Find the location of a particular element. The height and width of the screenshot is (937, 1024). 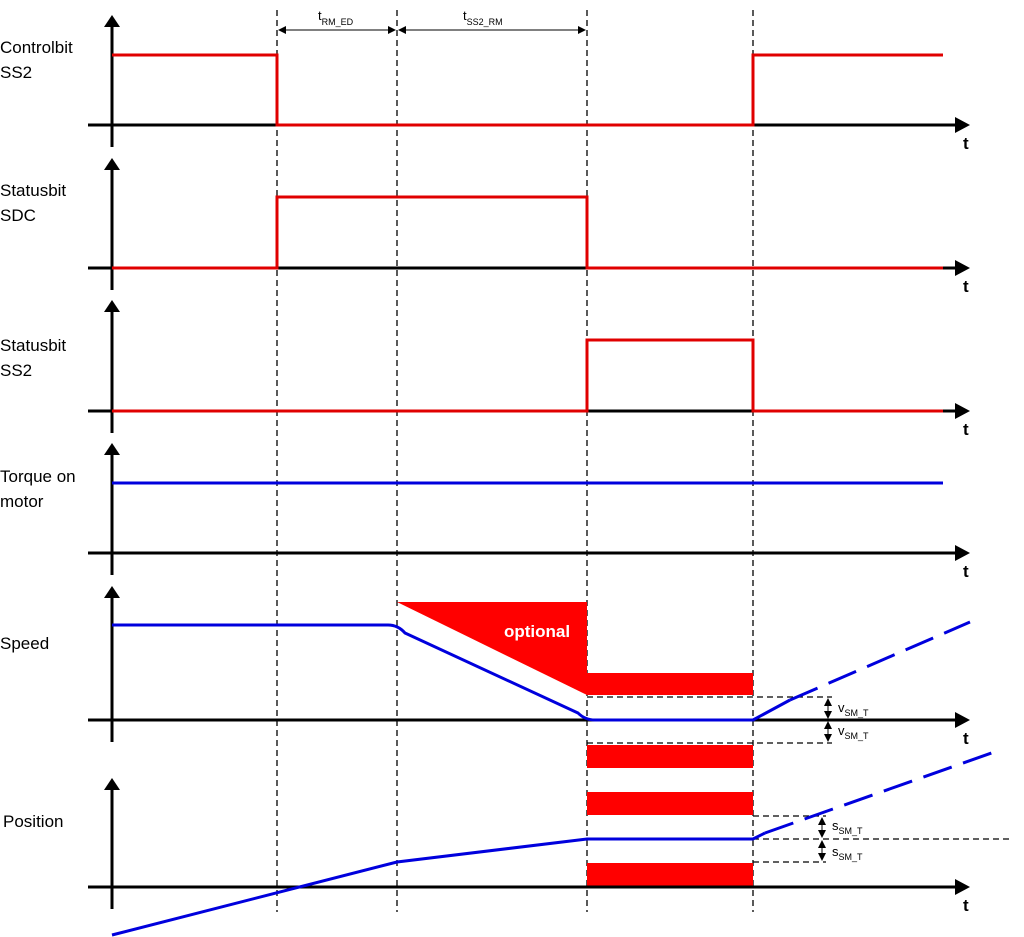

signal-label: Position is located at coordinates (33, 821).